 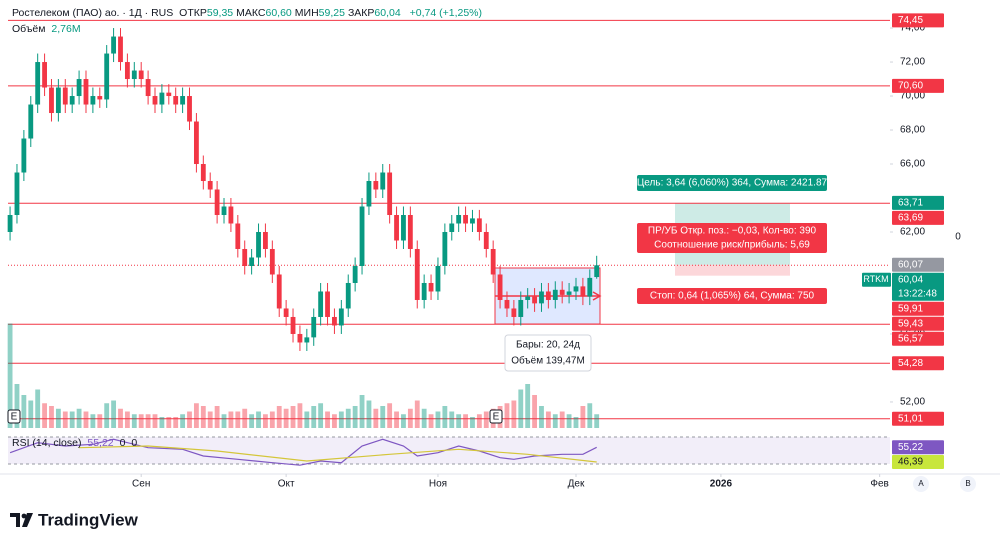 What do you see at coordinates (331, 13) in the screenshot?
I see `field-value: 59,25` at bounding box center [331, 13].